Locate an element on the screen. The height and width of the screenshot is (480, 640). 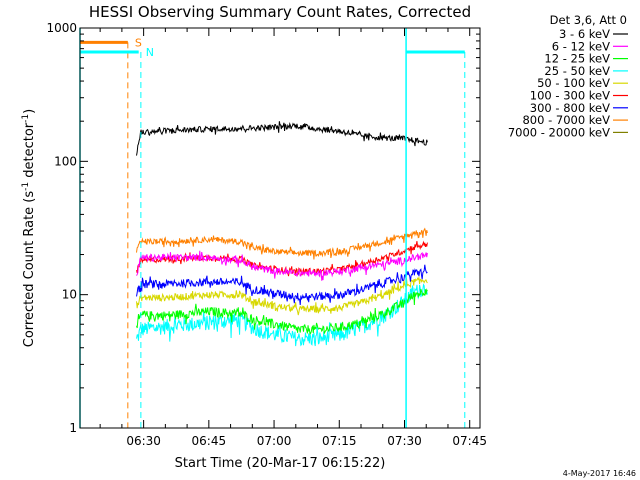
legend-label: 12 - 25 keV is located at coordinates (577, 59).